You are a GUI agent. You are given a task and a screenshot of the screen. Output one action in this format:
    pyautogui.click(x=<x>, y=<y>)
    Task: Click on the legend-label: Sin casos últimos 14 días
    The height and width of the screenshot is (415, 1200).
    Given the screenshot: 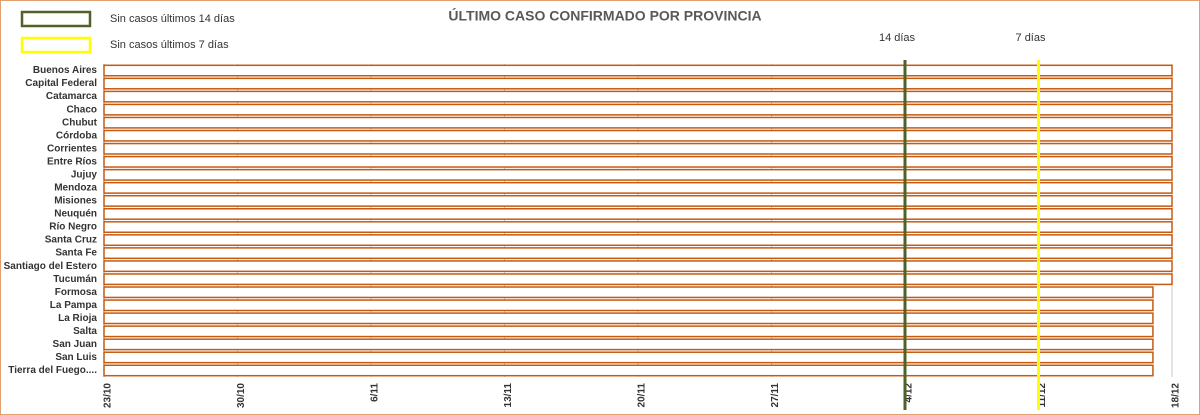 What is the action you would take?
    pyautogui.click(x=172, y=19)
    